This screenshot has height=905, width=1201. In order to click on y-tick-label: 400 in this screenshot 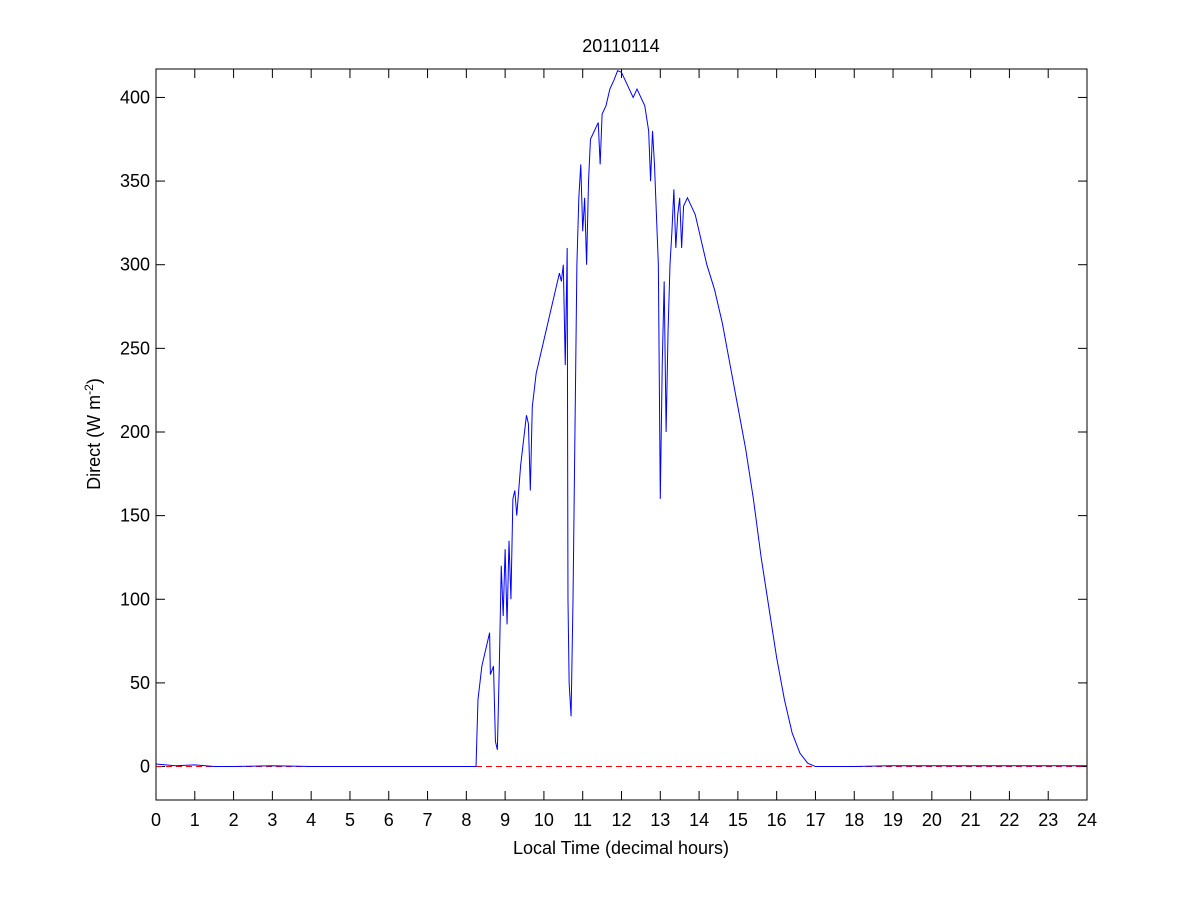, I will do `click(135, 97)`.